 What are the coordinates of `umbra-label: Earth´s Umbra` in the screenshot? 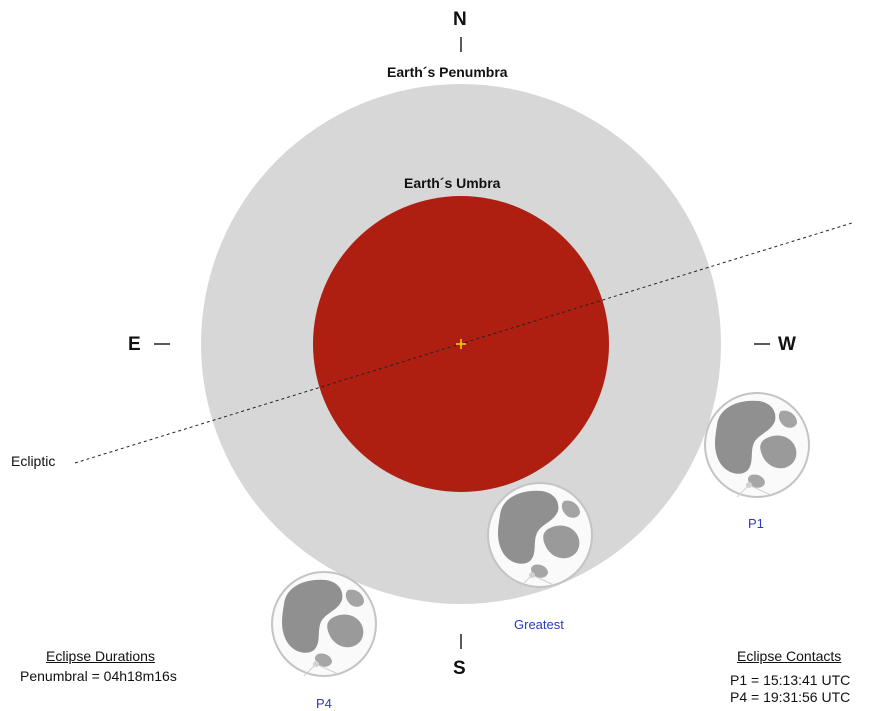 It's located at (452, 183).